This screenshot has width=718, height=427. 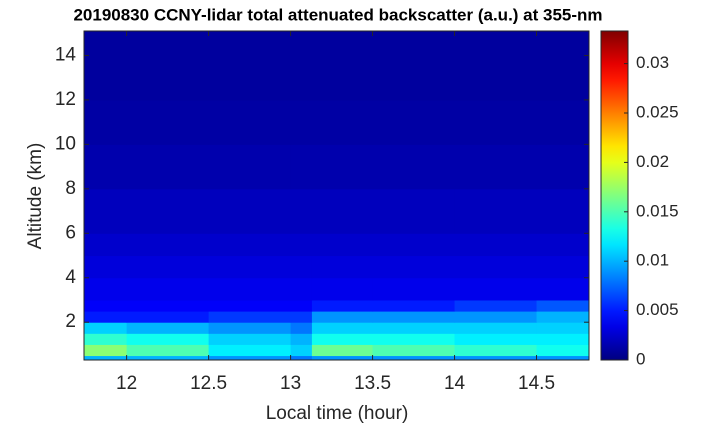 What do you see at coordinates (70, 321) in the screenshot?
I see `y-tick-label: 2` at bounding box center [70, 321].